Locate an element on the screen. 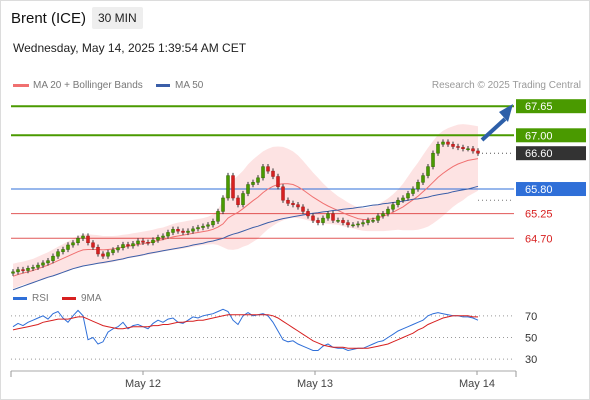  rsi-tick-label: 70 is located at coordinates (531, 317).